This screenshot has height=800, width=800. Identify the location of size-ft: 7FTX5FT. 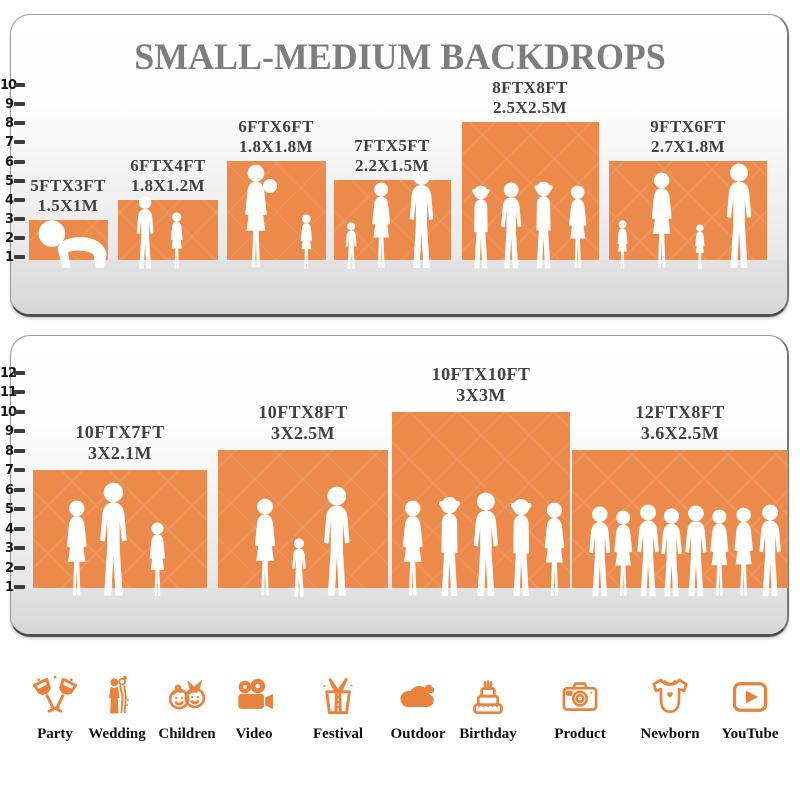
(392, 145).